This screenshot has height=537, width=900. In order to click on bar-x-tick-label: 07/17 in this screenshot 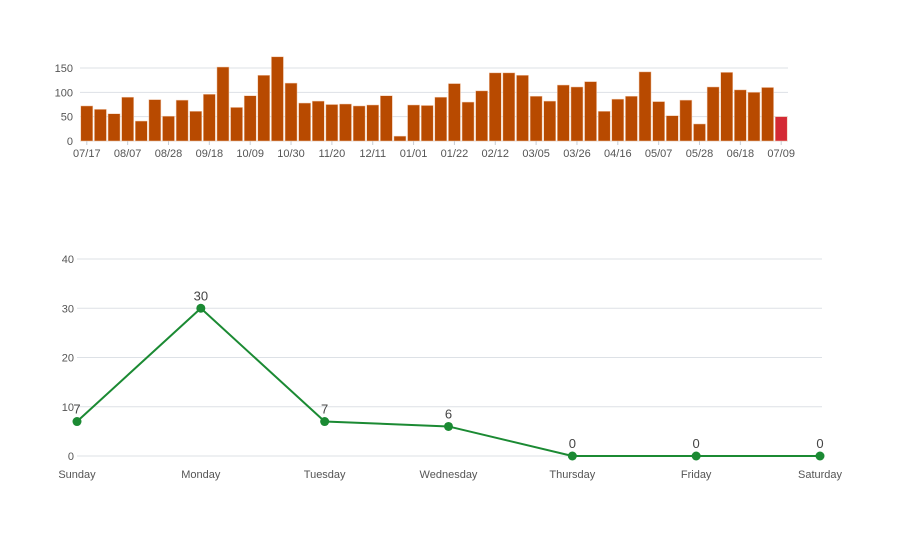, I will do `click(87, 154)`.